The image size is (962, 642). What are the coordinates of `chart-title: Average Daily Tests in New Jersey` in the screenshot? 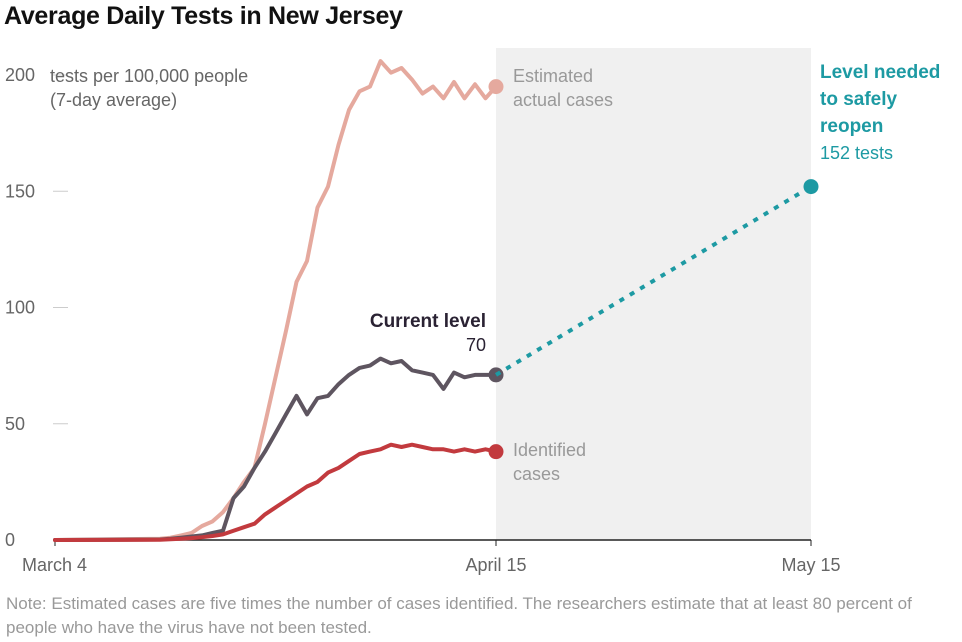 It's located at (203, 16).